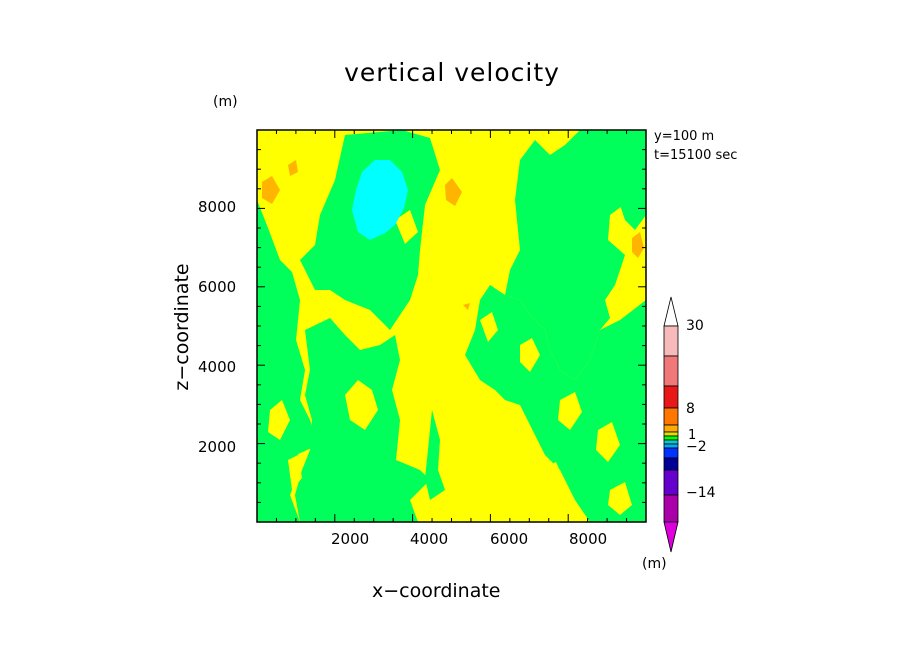 This screenshot has height=654, width=904. I want to click on y-axis-label: z−coordinate, so click(182, 327).